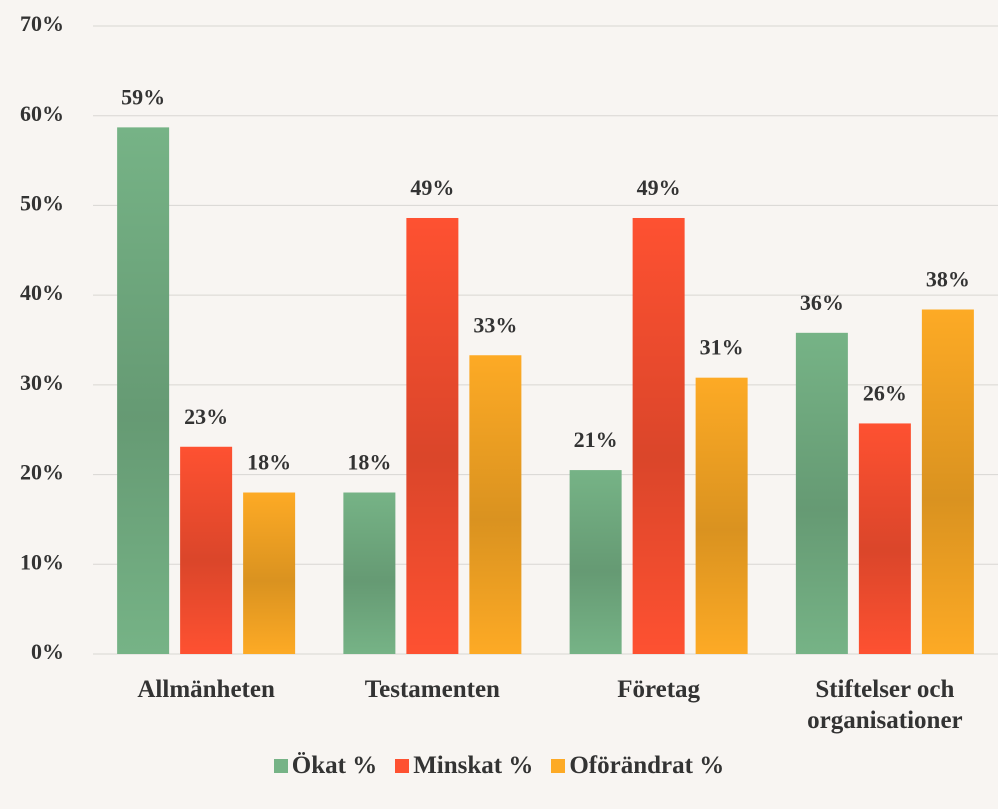 This screenshot has width=998, height=809. Describe the element at coordinates (42, 113) in the screenshot. I see `y-tick-label: 60%` at that location.